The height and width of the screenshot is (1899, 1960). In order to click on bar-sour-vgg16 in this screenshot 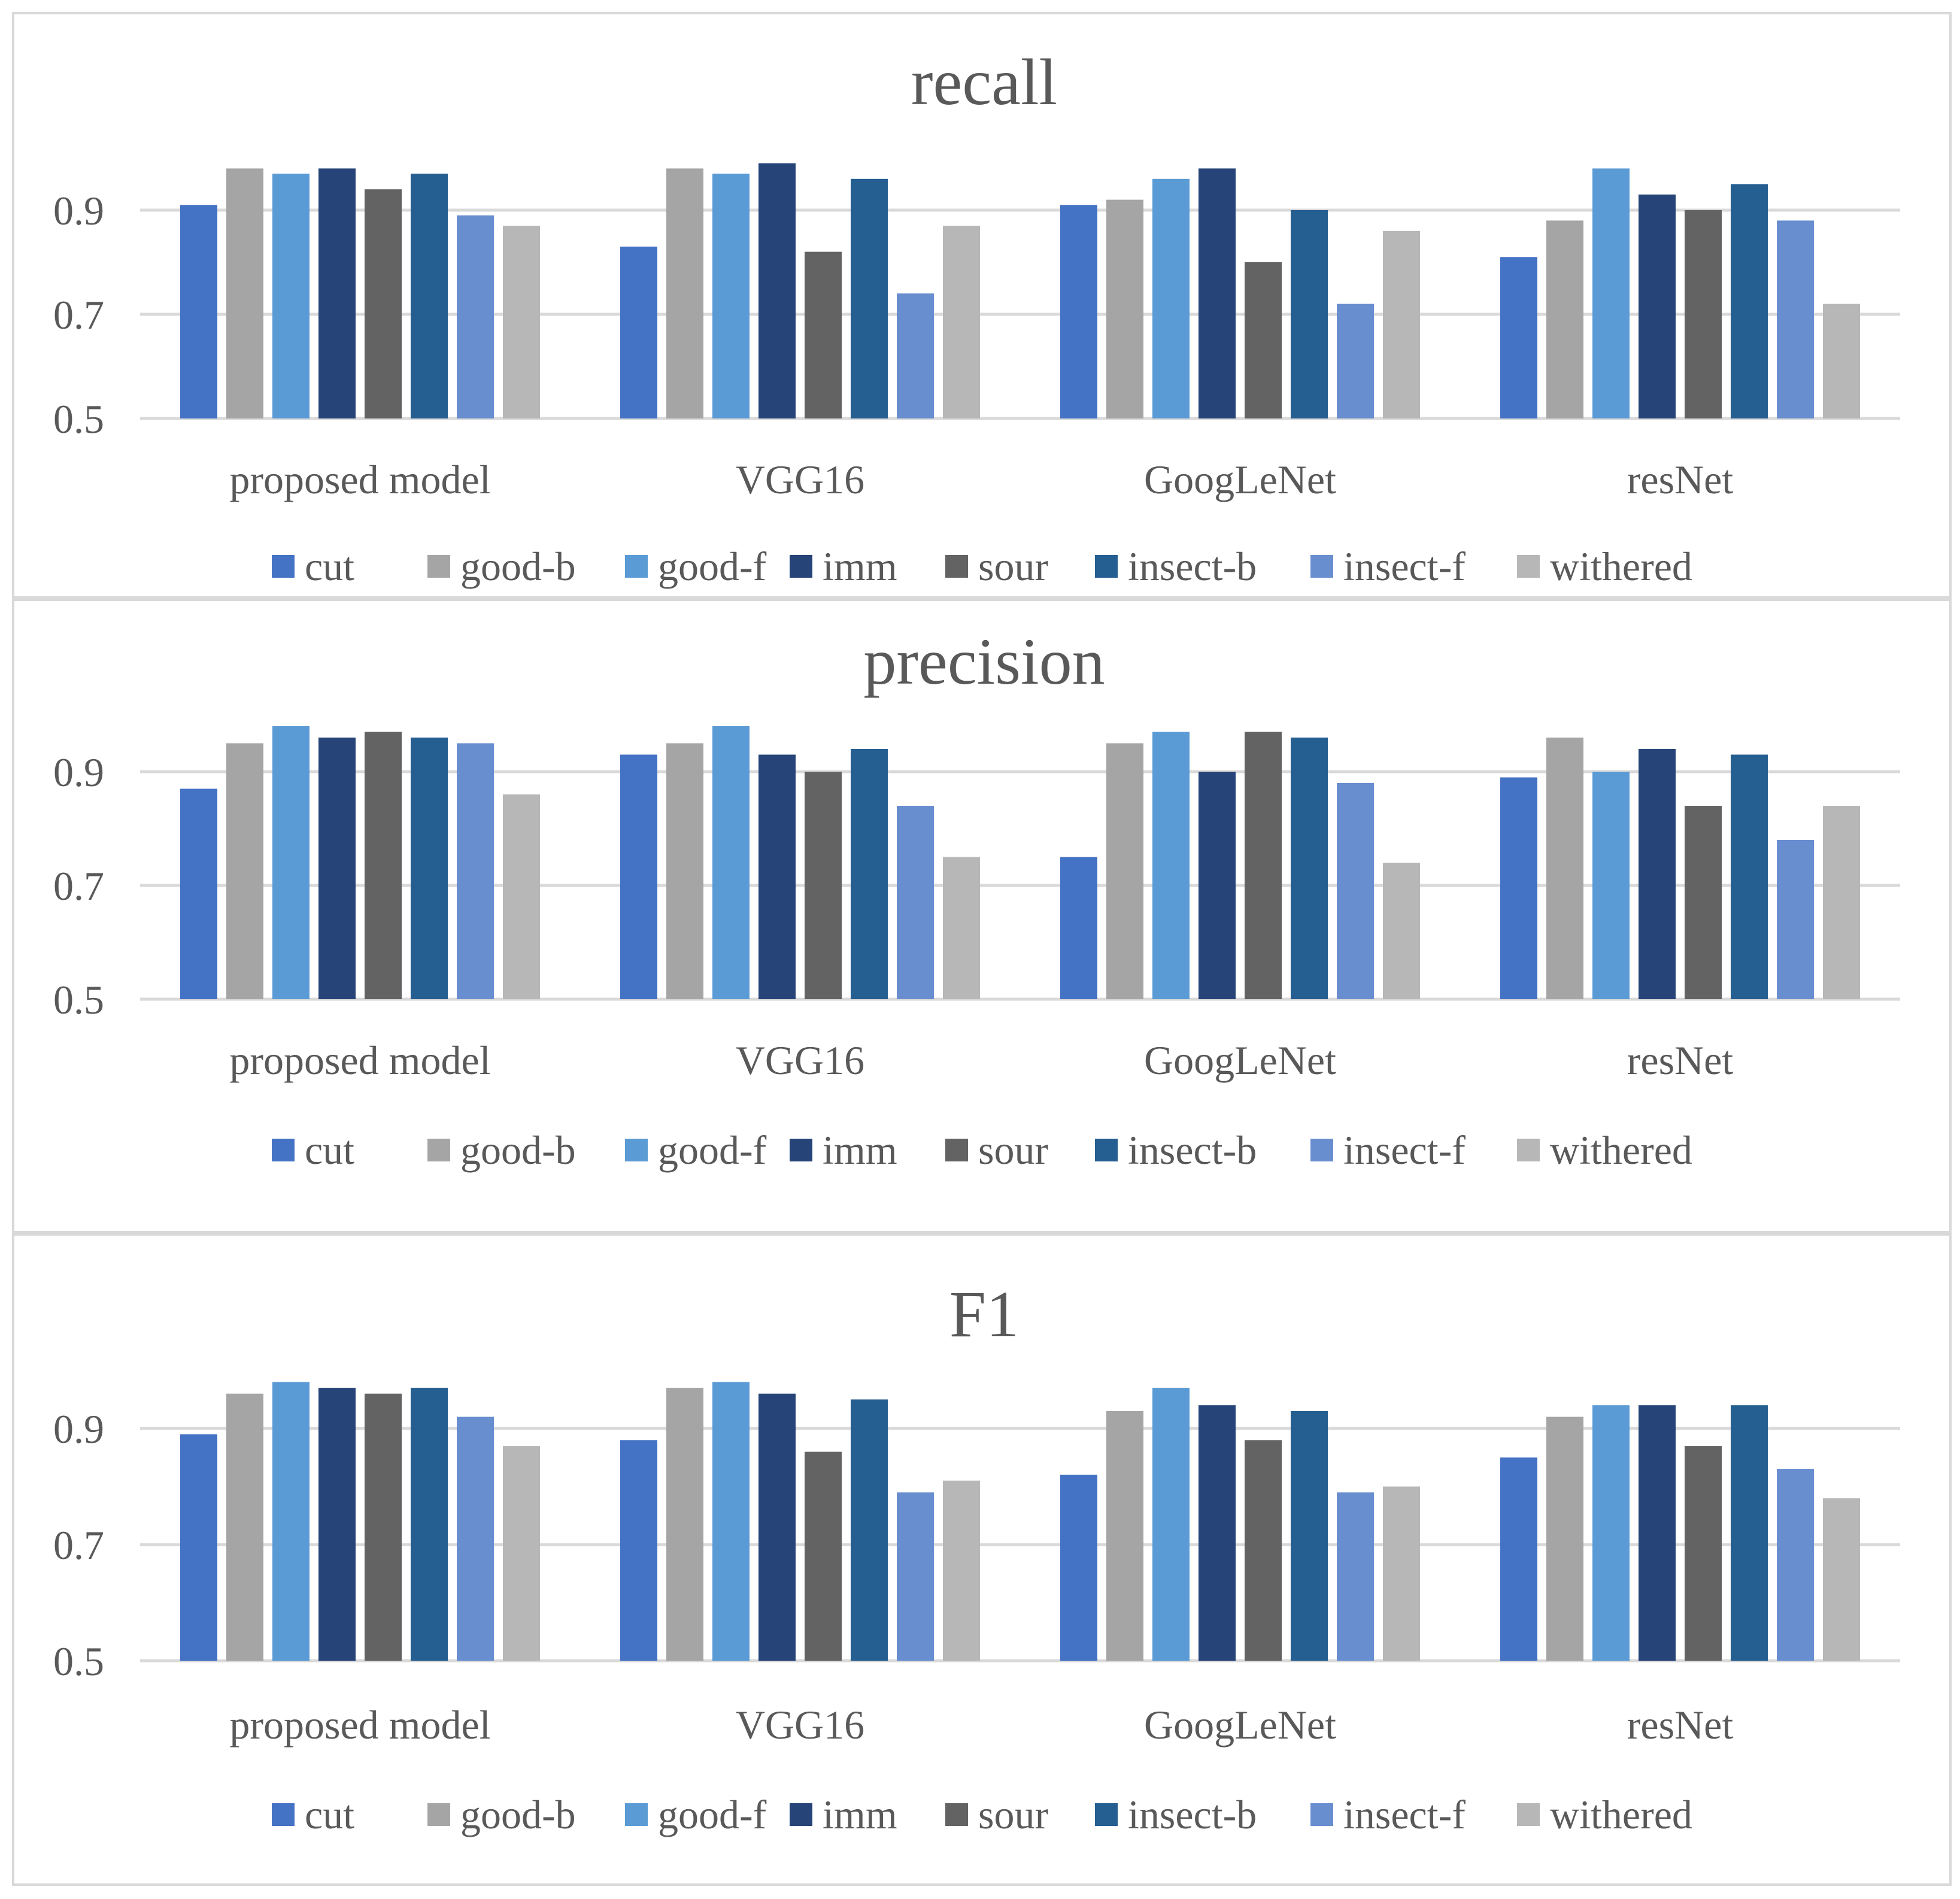, I will do `click(823, 334)`.